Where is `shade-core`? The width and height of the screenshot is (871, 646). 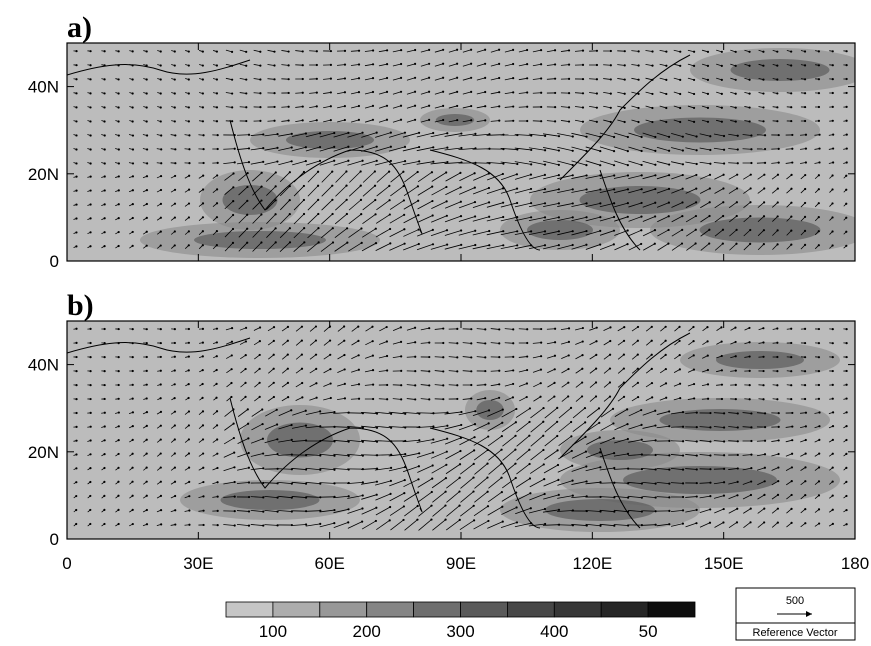 shade-core is located at coordinates (720, 420).